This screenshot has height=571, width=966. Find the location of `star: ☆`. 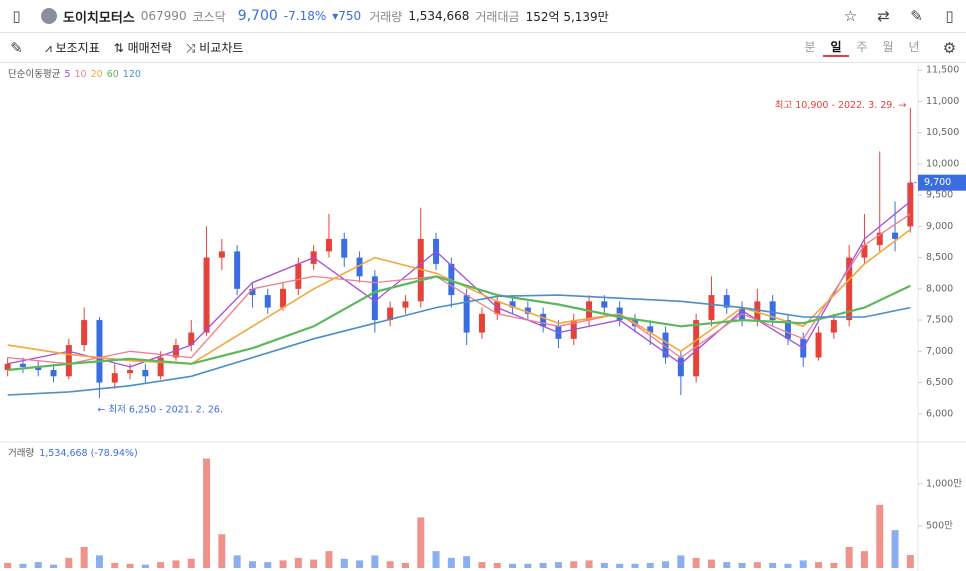

star: ☆ is located at coordinates (850, 16).